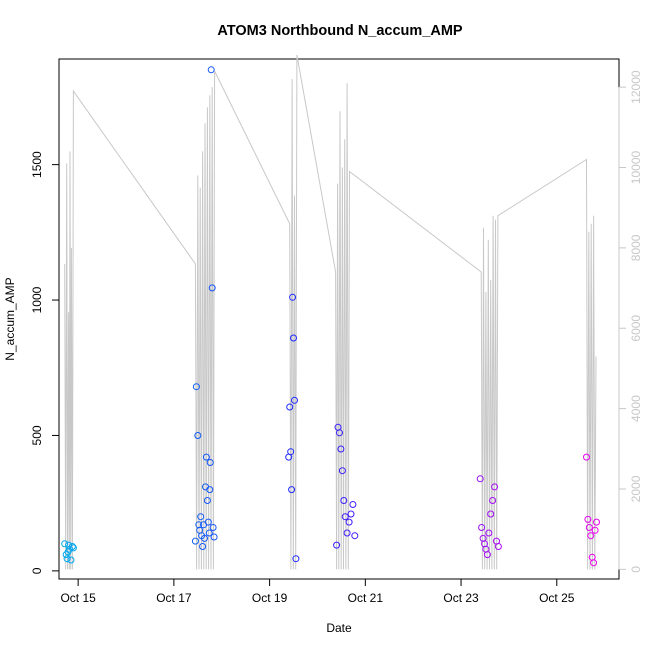 The width and height of the screenshot is (650, 650). I want to click on y2-tick-label: 2000, so click(636, 488).